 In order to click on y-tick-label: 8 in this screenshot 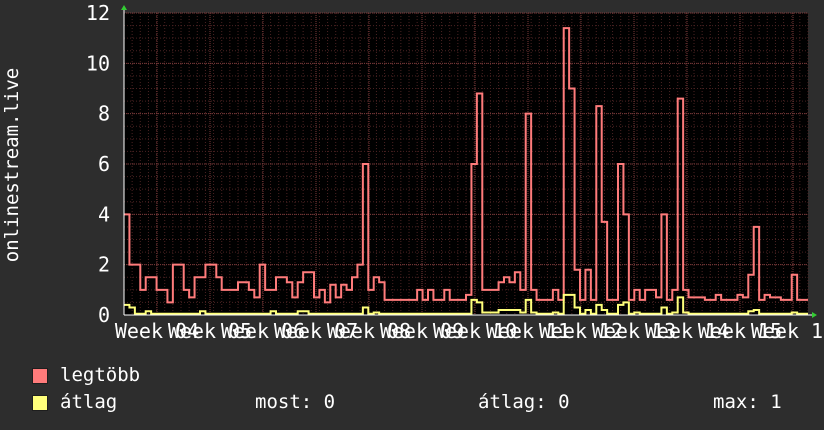, I will do `click(104, 114)`.